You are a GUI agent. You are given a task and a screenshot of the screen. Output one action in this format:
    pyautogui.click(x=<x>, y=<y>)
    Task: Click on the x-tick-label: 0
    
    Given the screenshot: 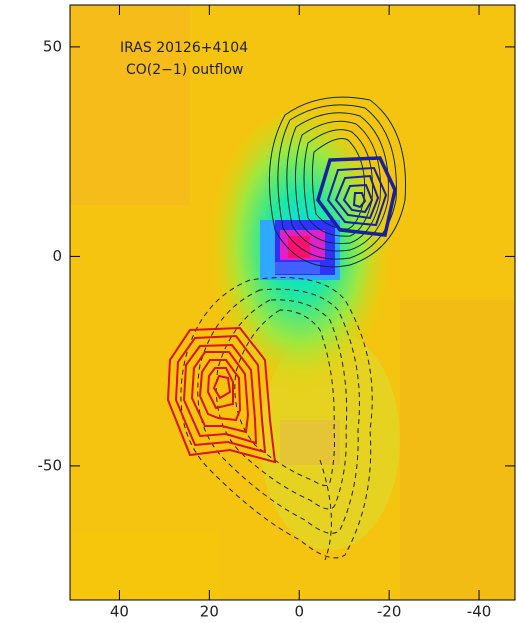 What is the action you would take?
    pyautogui.click(x=299, y=612)
    